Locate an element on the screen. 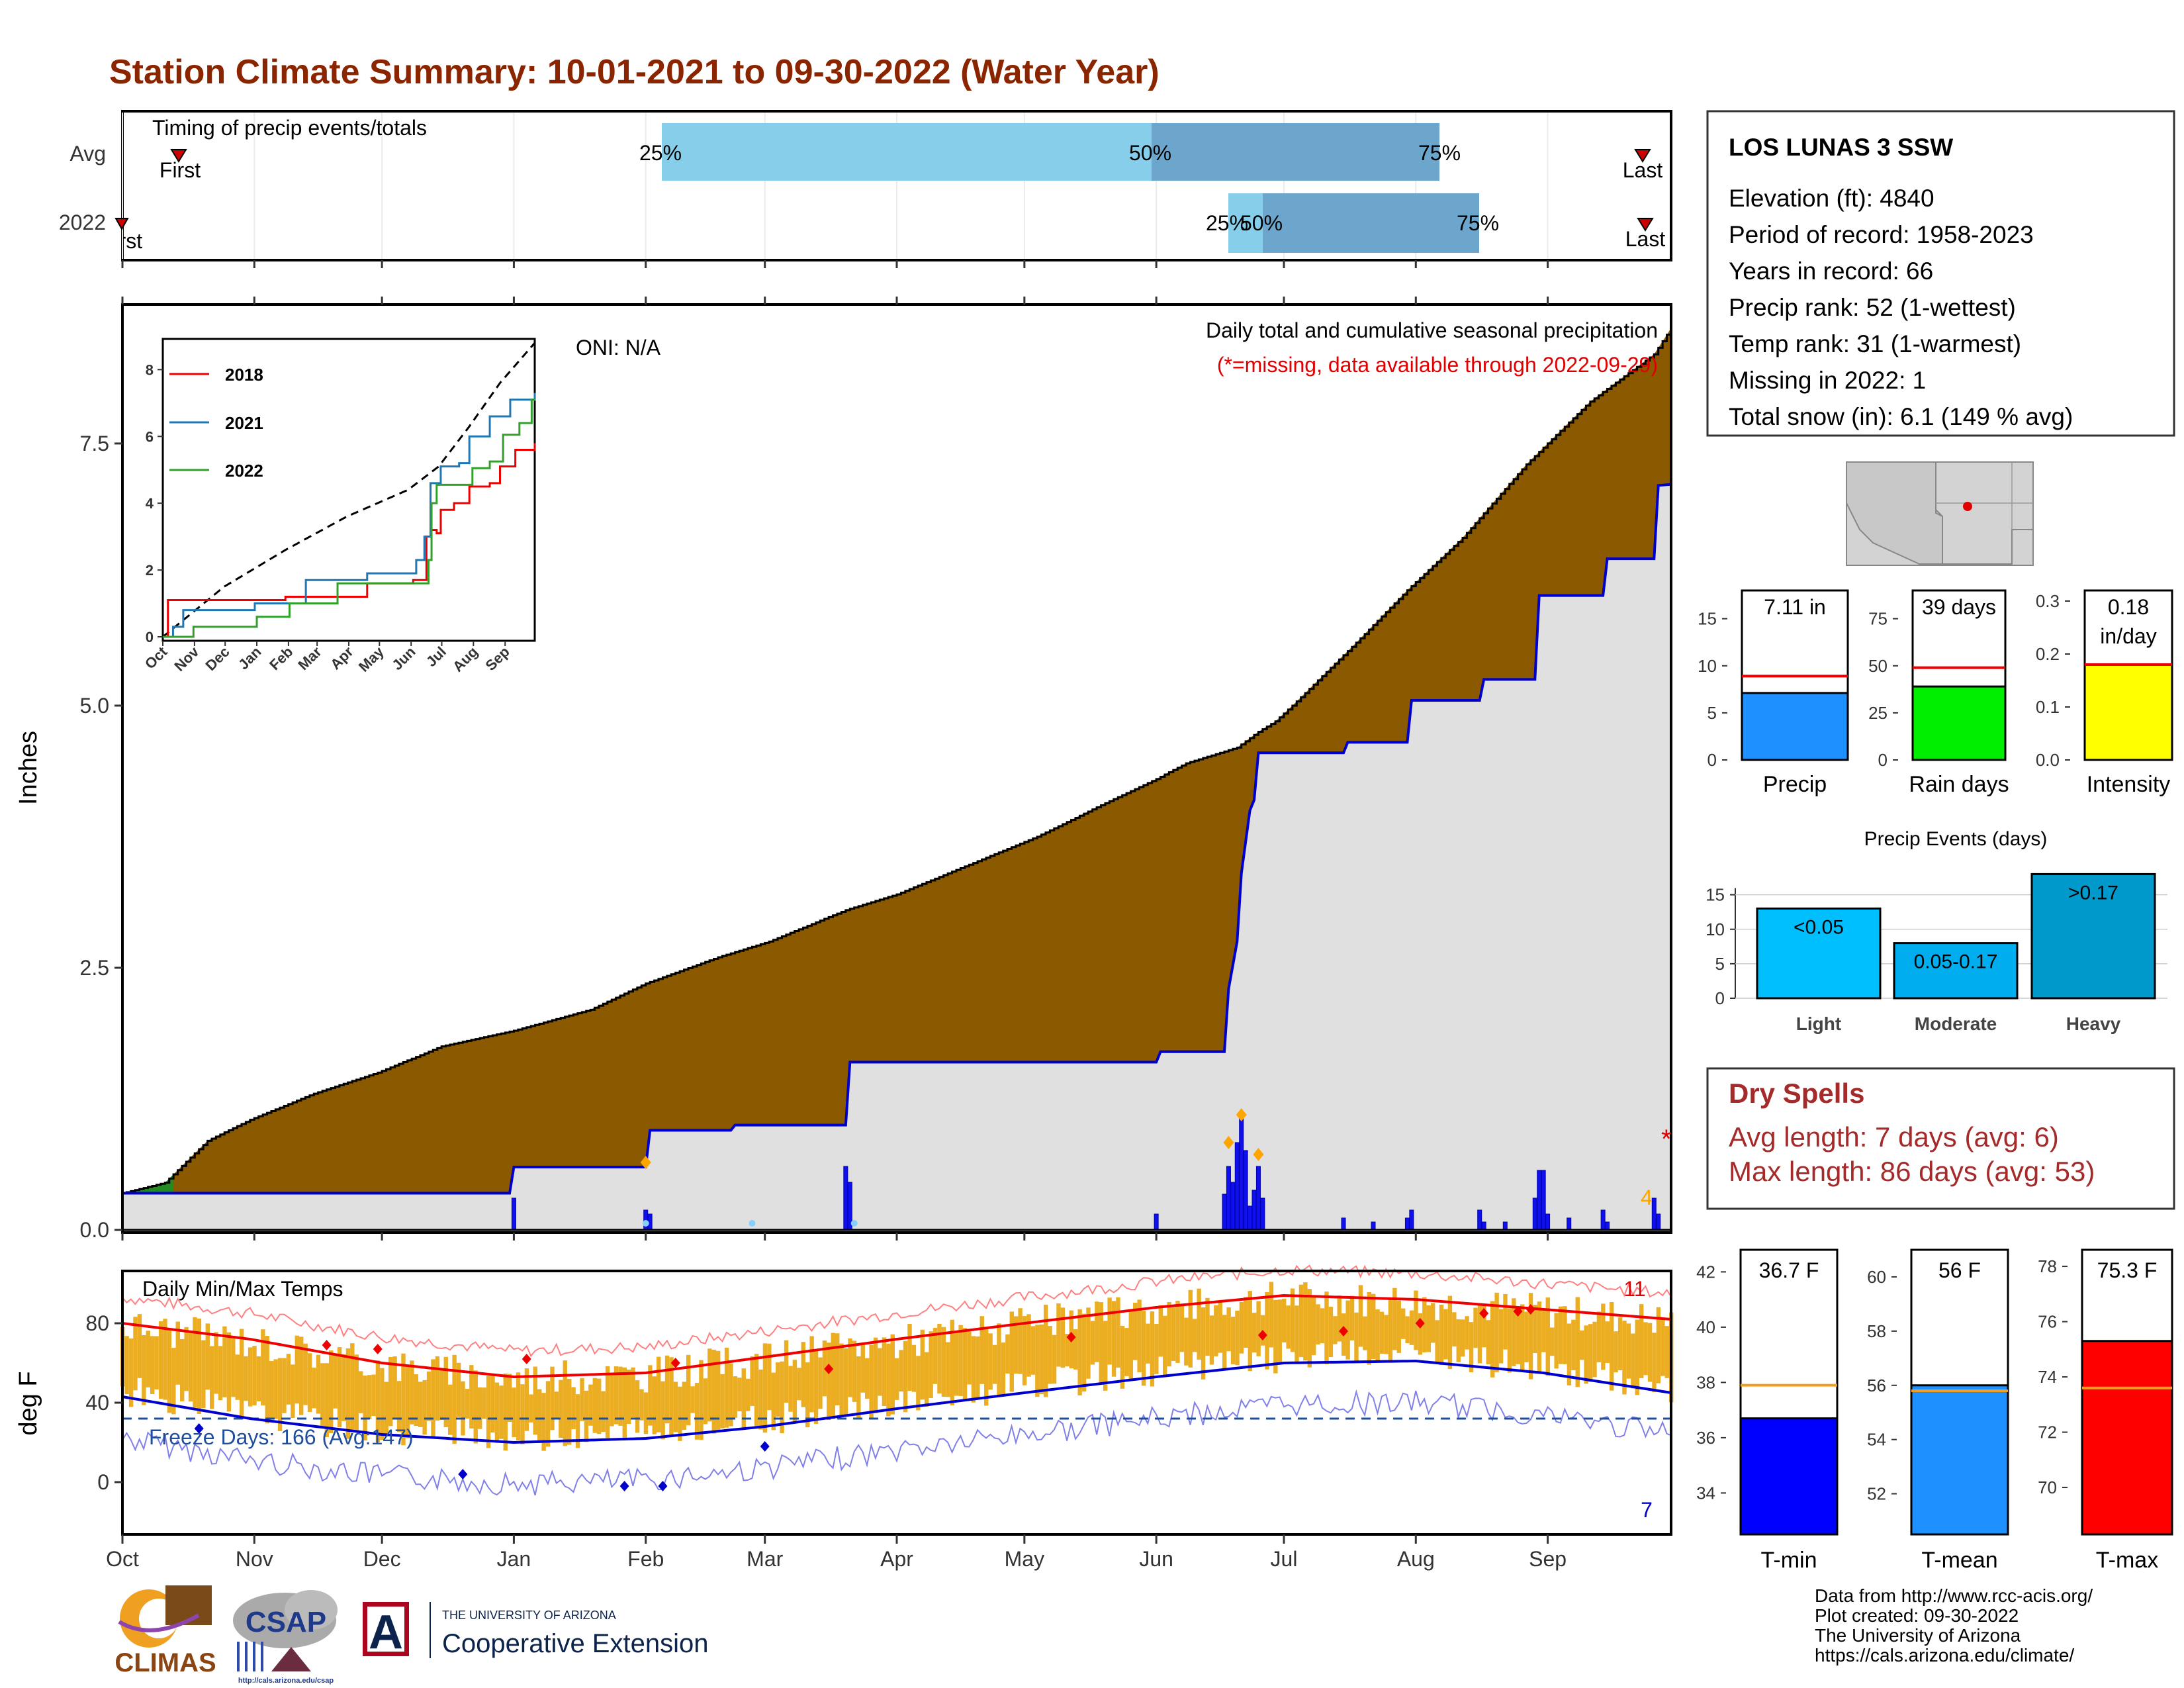 The image size is (2184, 1688). temp-bar-ytick-label: 40 is located at coordinates (1706, 1327).